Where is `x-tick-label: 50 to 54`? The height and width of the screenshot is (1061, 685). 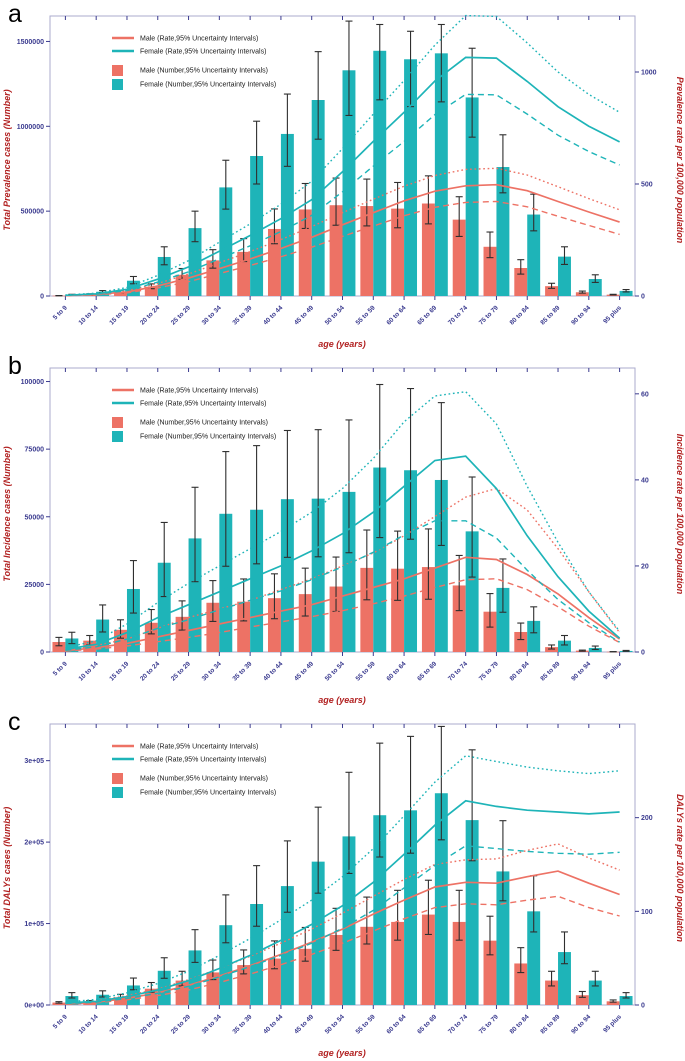 x-tick-label: 50 to 54 is located at coordinates (335, 1024).